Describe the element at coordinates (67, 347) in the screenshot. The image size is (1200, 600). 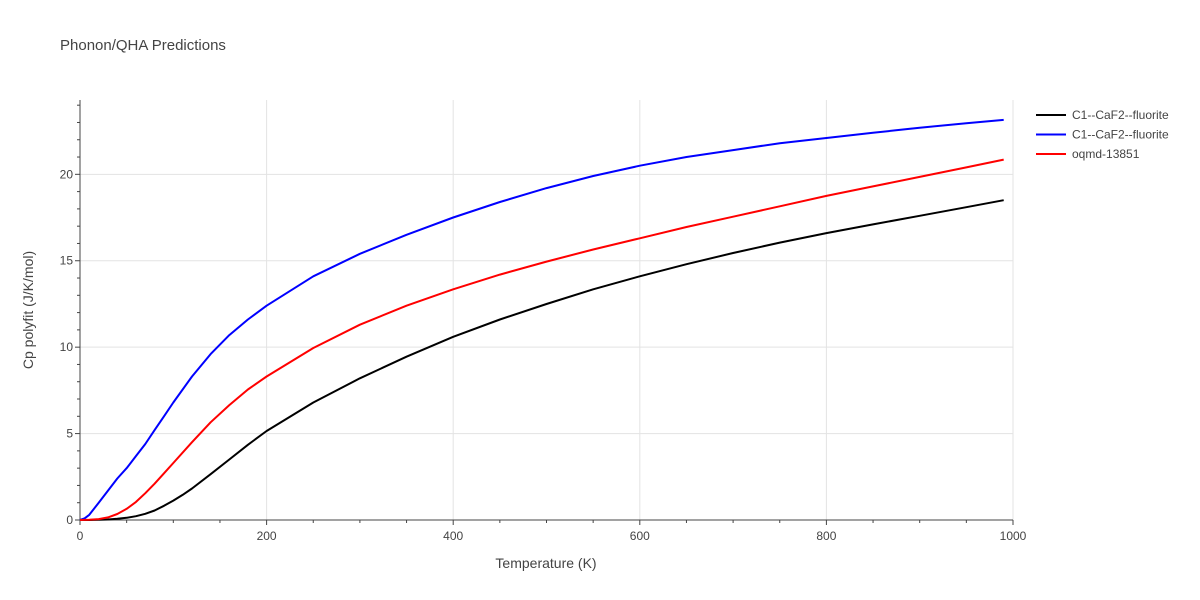
I see `y-tick-label: 10` at that location.